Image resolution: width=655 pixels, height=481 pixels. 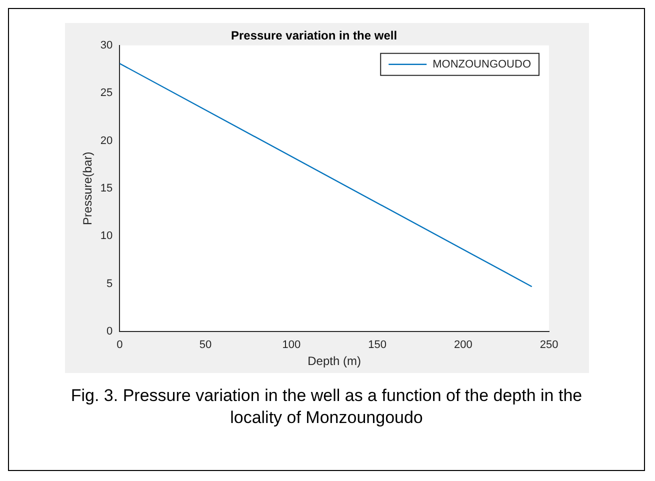 I want to click on y-tick-label: 10, so click(x=106, y=236).